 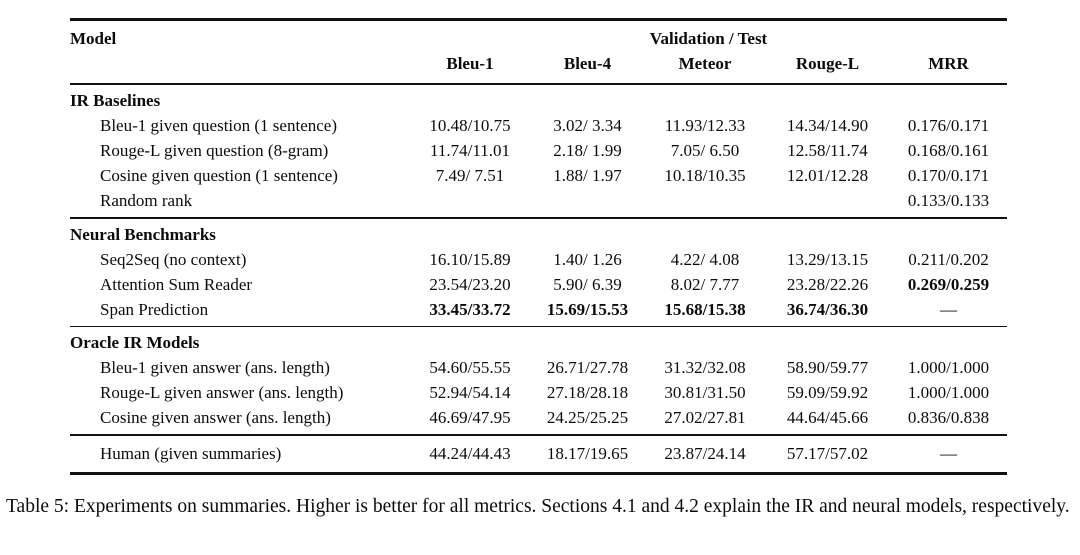 What do you see at coordinates (587, 367) in the screenshot?
I see `metric-value: 26.71/27.78` at bounding box center [587, 367].